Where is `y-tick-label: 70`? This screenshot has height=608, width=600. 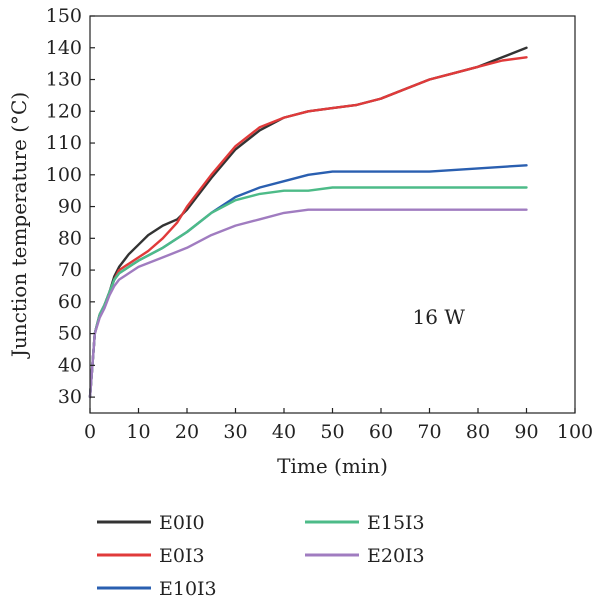 y-tick-label: 70 is located at coordinates (70, 270).